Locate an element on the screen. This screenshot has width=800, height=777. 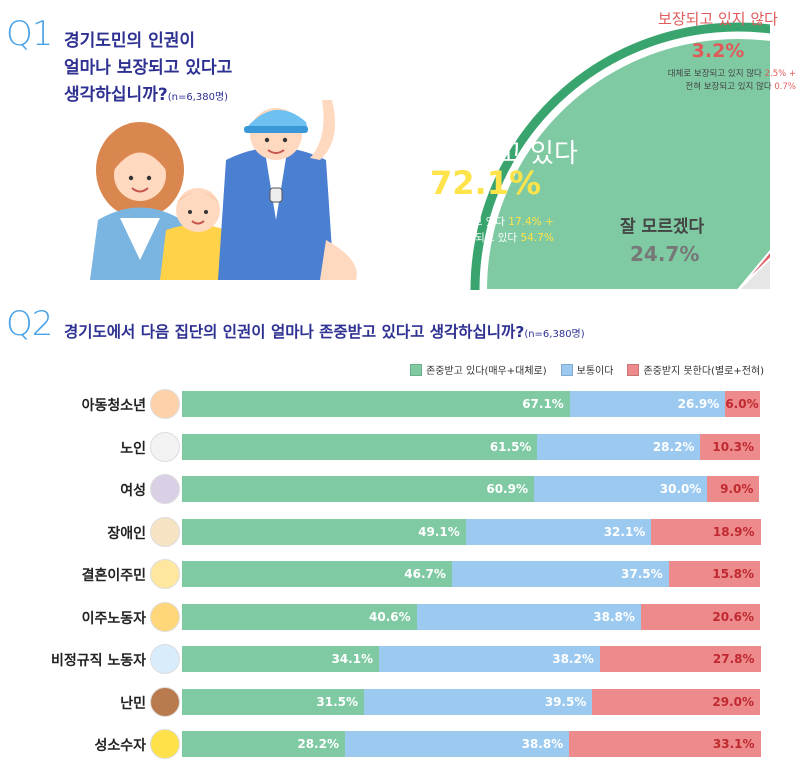
data-label: 32.1% is located at coordinates (624, 531).